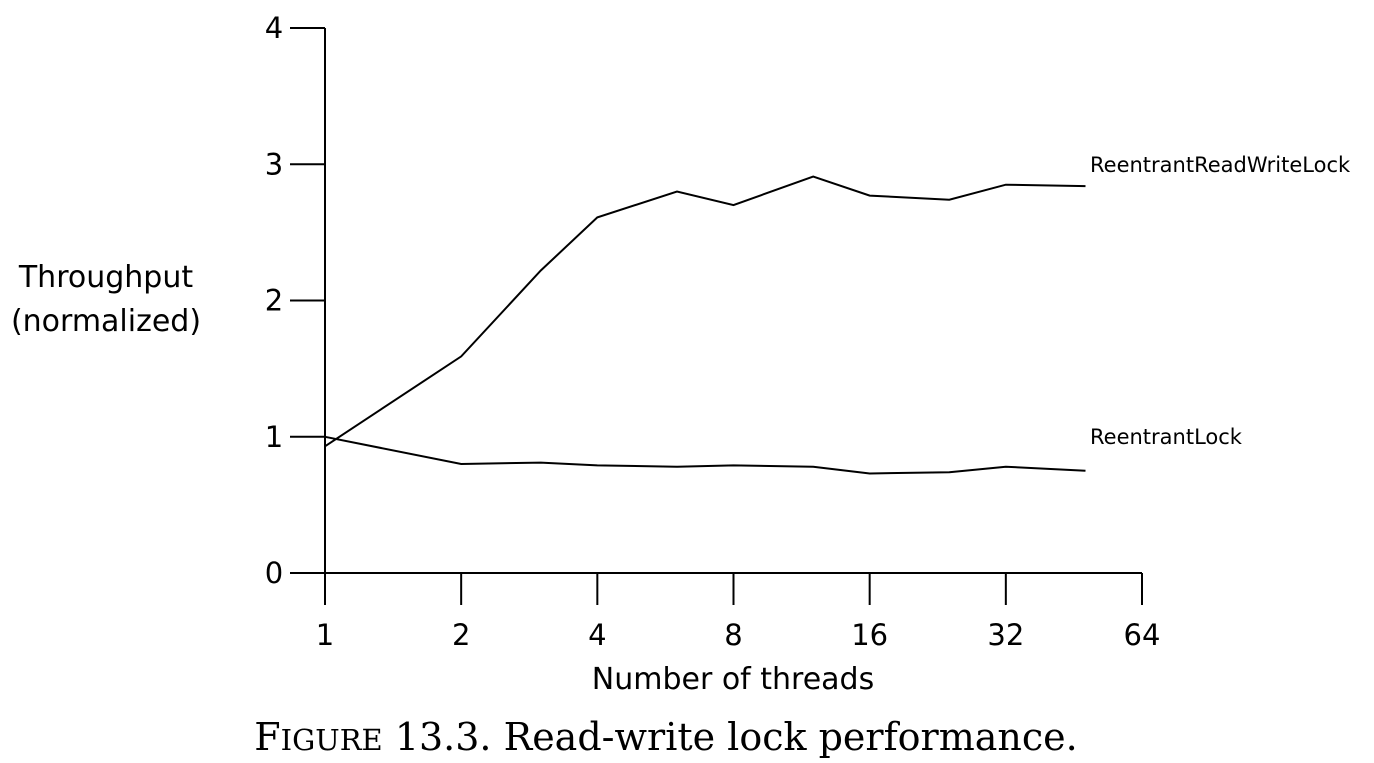  What do you see at coordinates (318, 737) in the screenshot?
I see `caption-figure-word: FIGURE` at bounding box center [318, 737].